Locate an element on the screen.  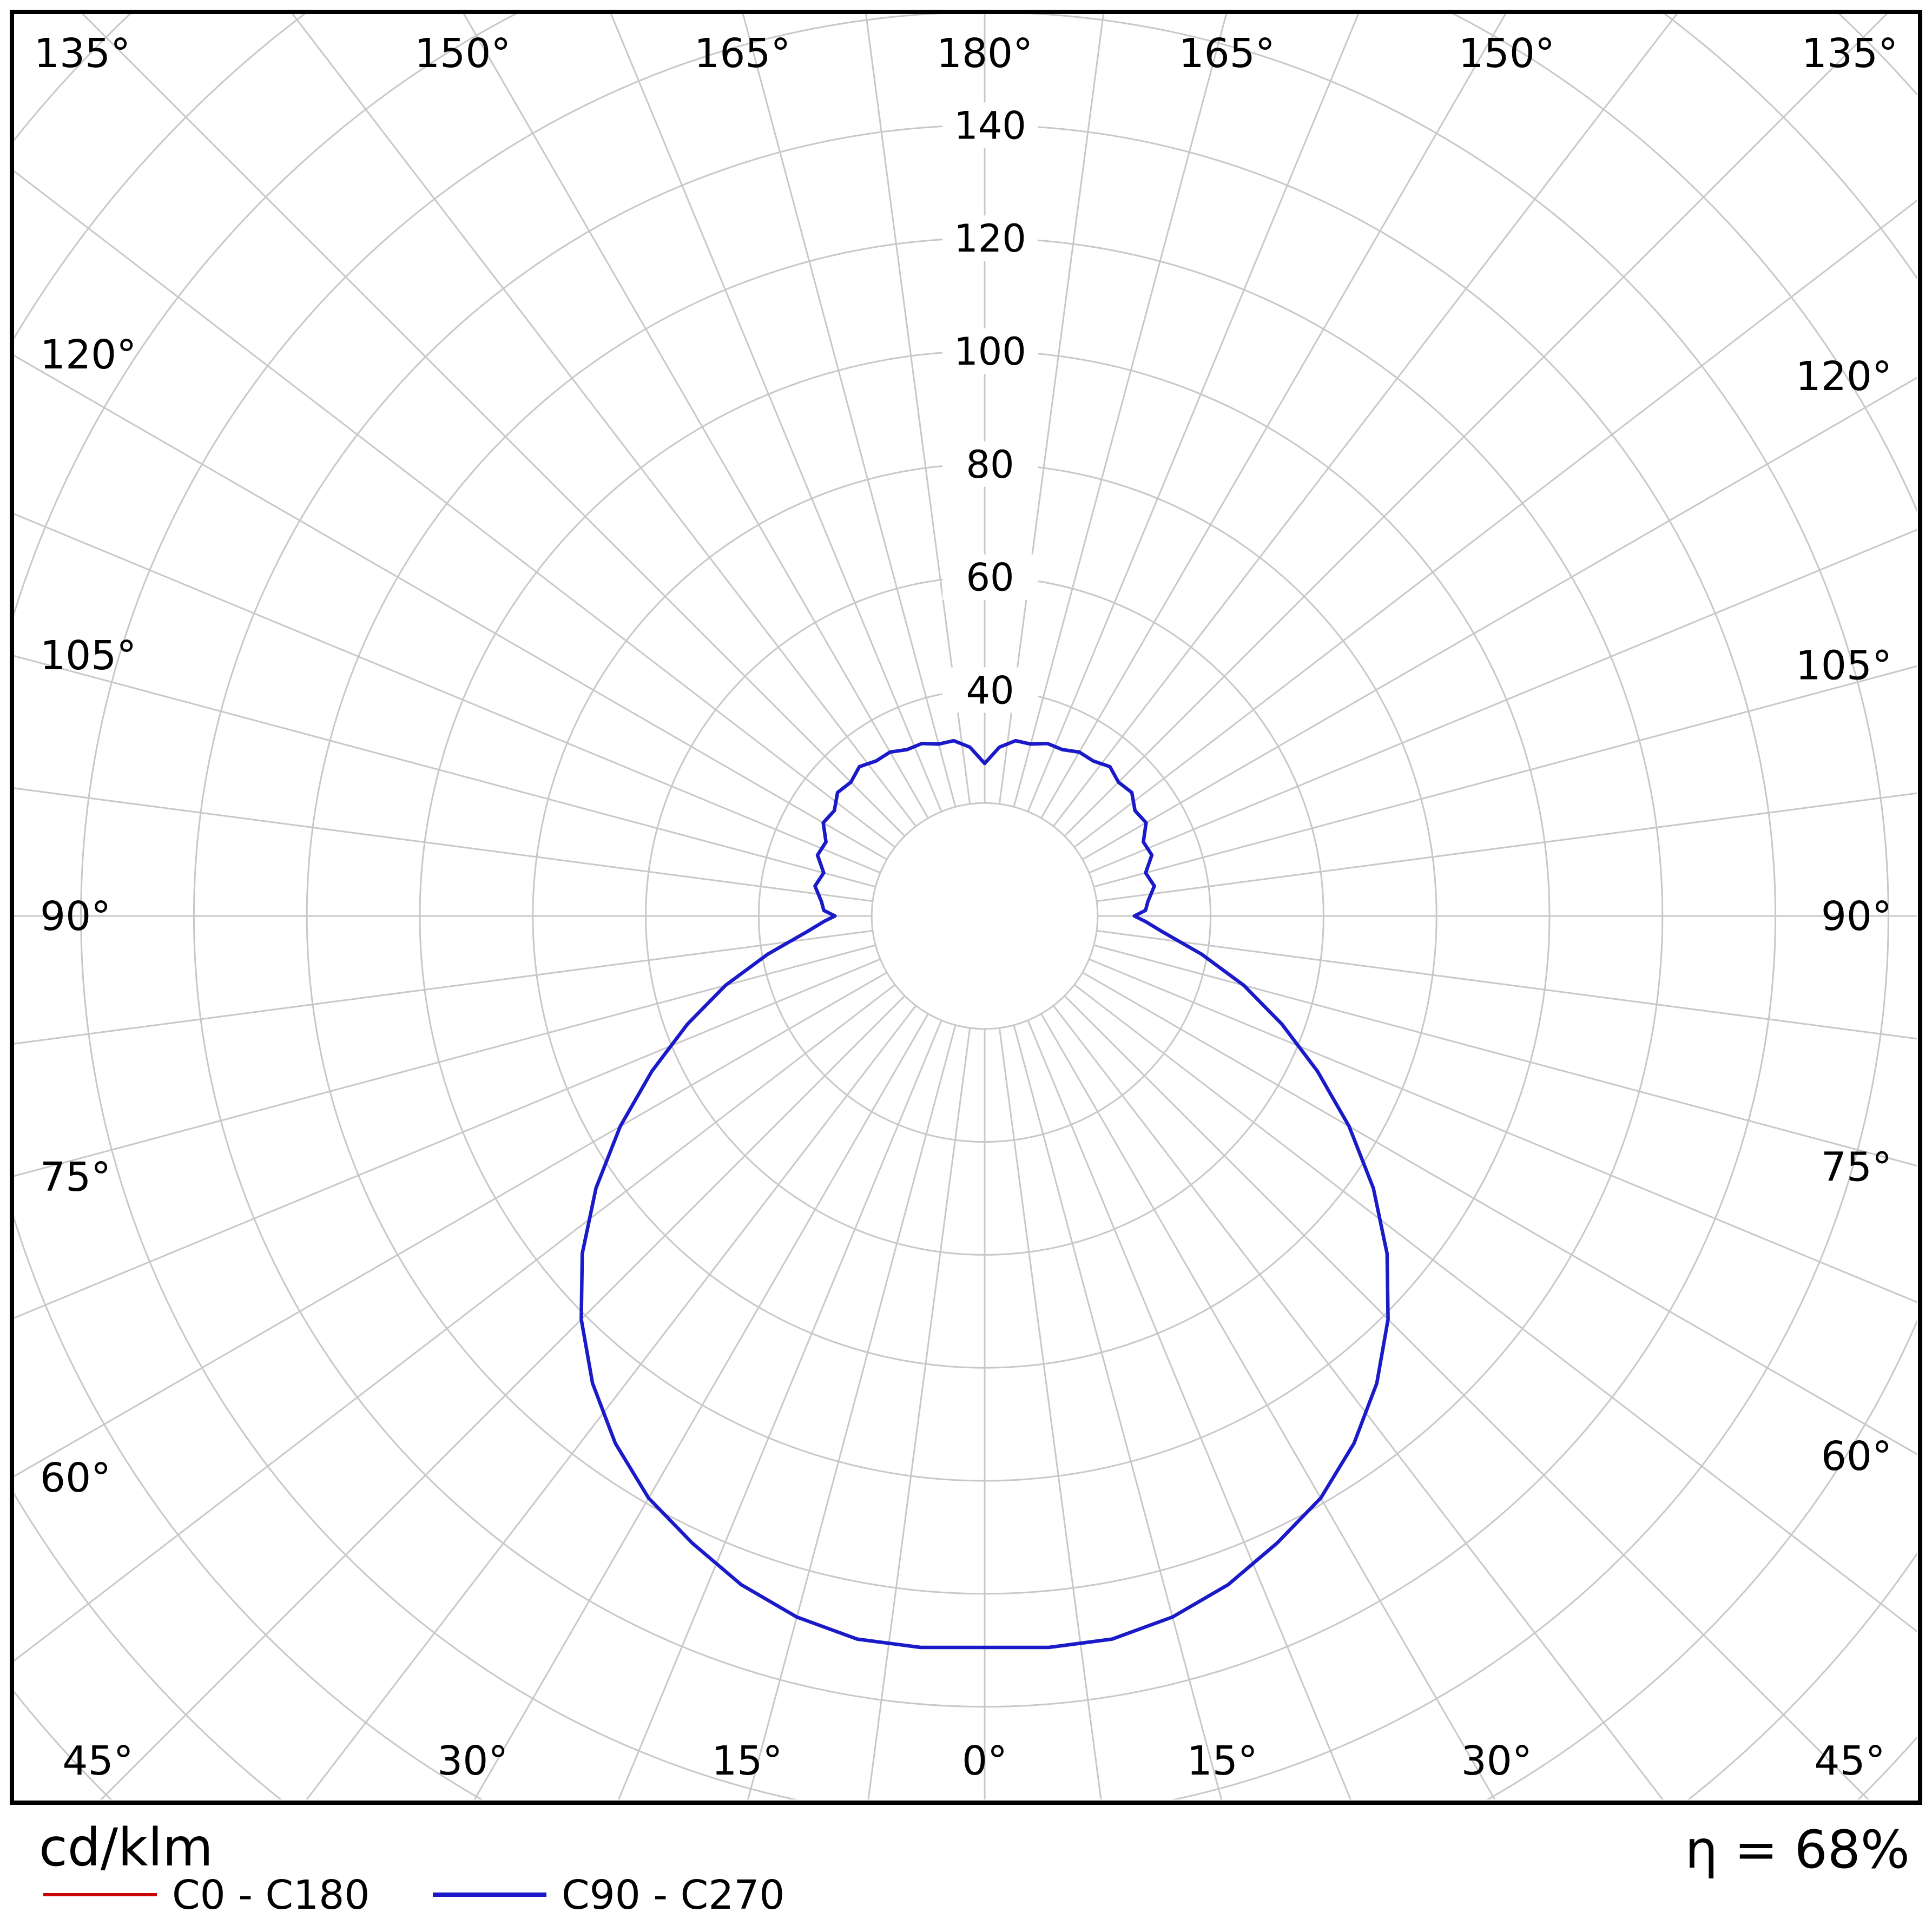
units-label: cd/klm is located at coordinates (126, 1848).